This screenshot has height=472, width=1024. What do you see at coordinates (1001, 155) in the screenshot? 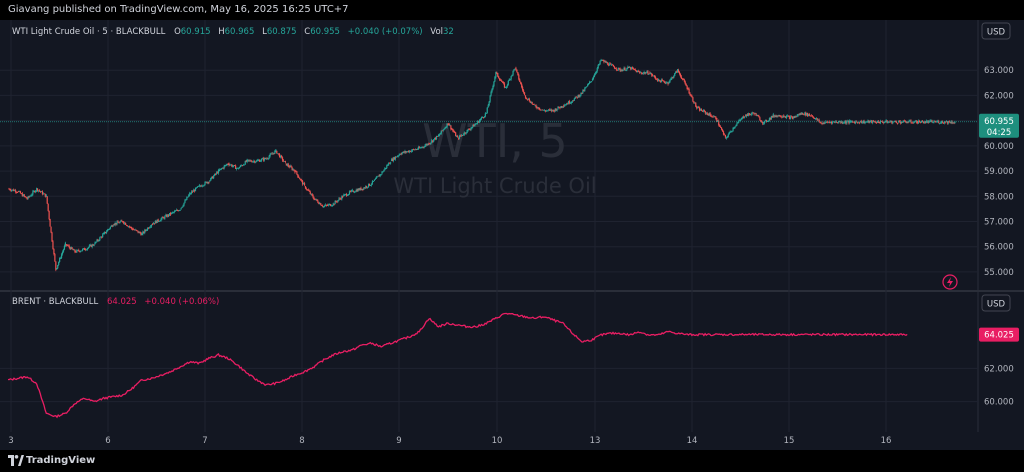
I see `wti-price-axis` at bounding box center [1001, 155].